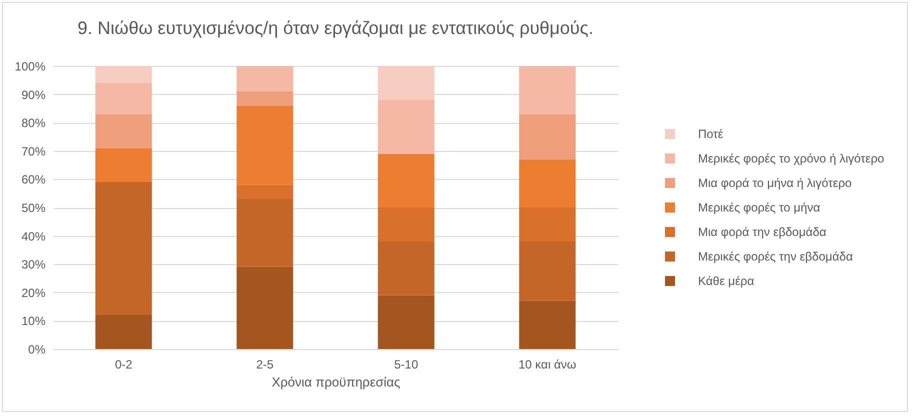 This screenshot has height=419, width=915. Describe the element at coordinates (123, 365) in the screenshot. I see `x-tick-label: 0-2` at that location.